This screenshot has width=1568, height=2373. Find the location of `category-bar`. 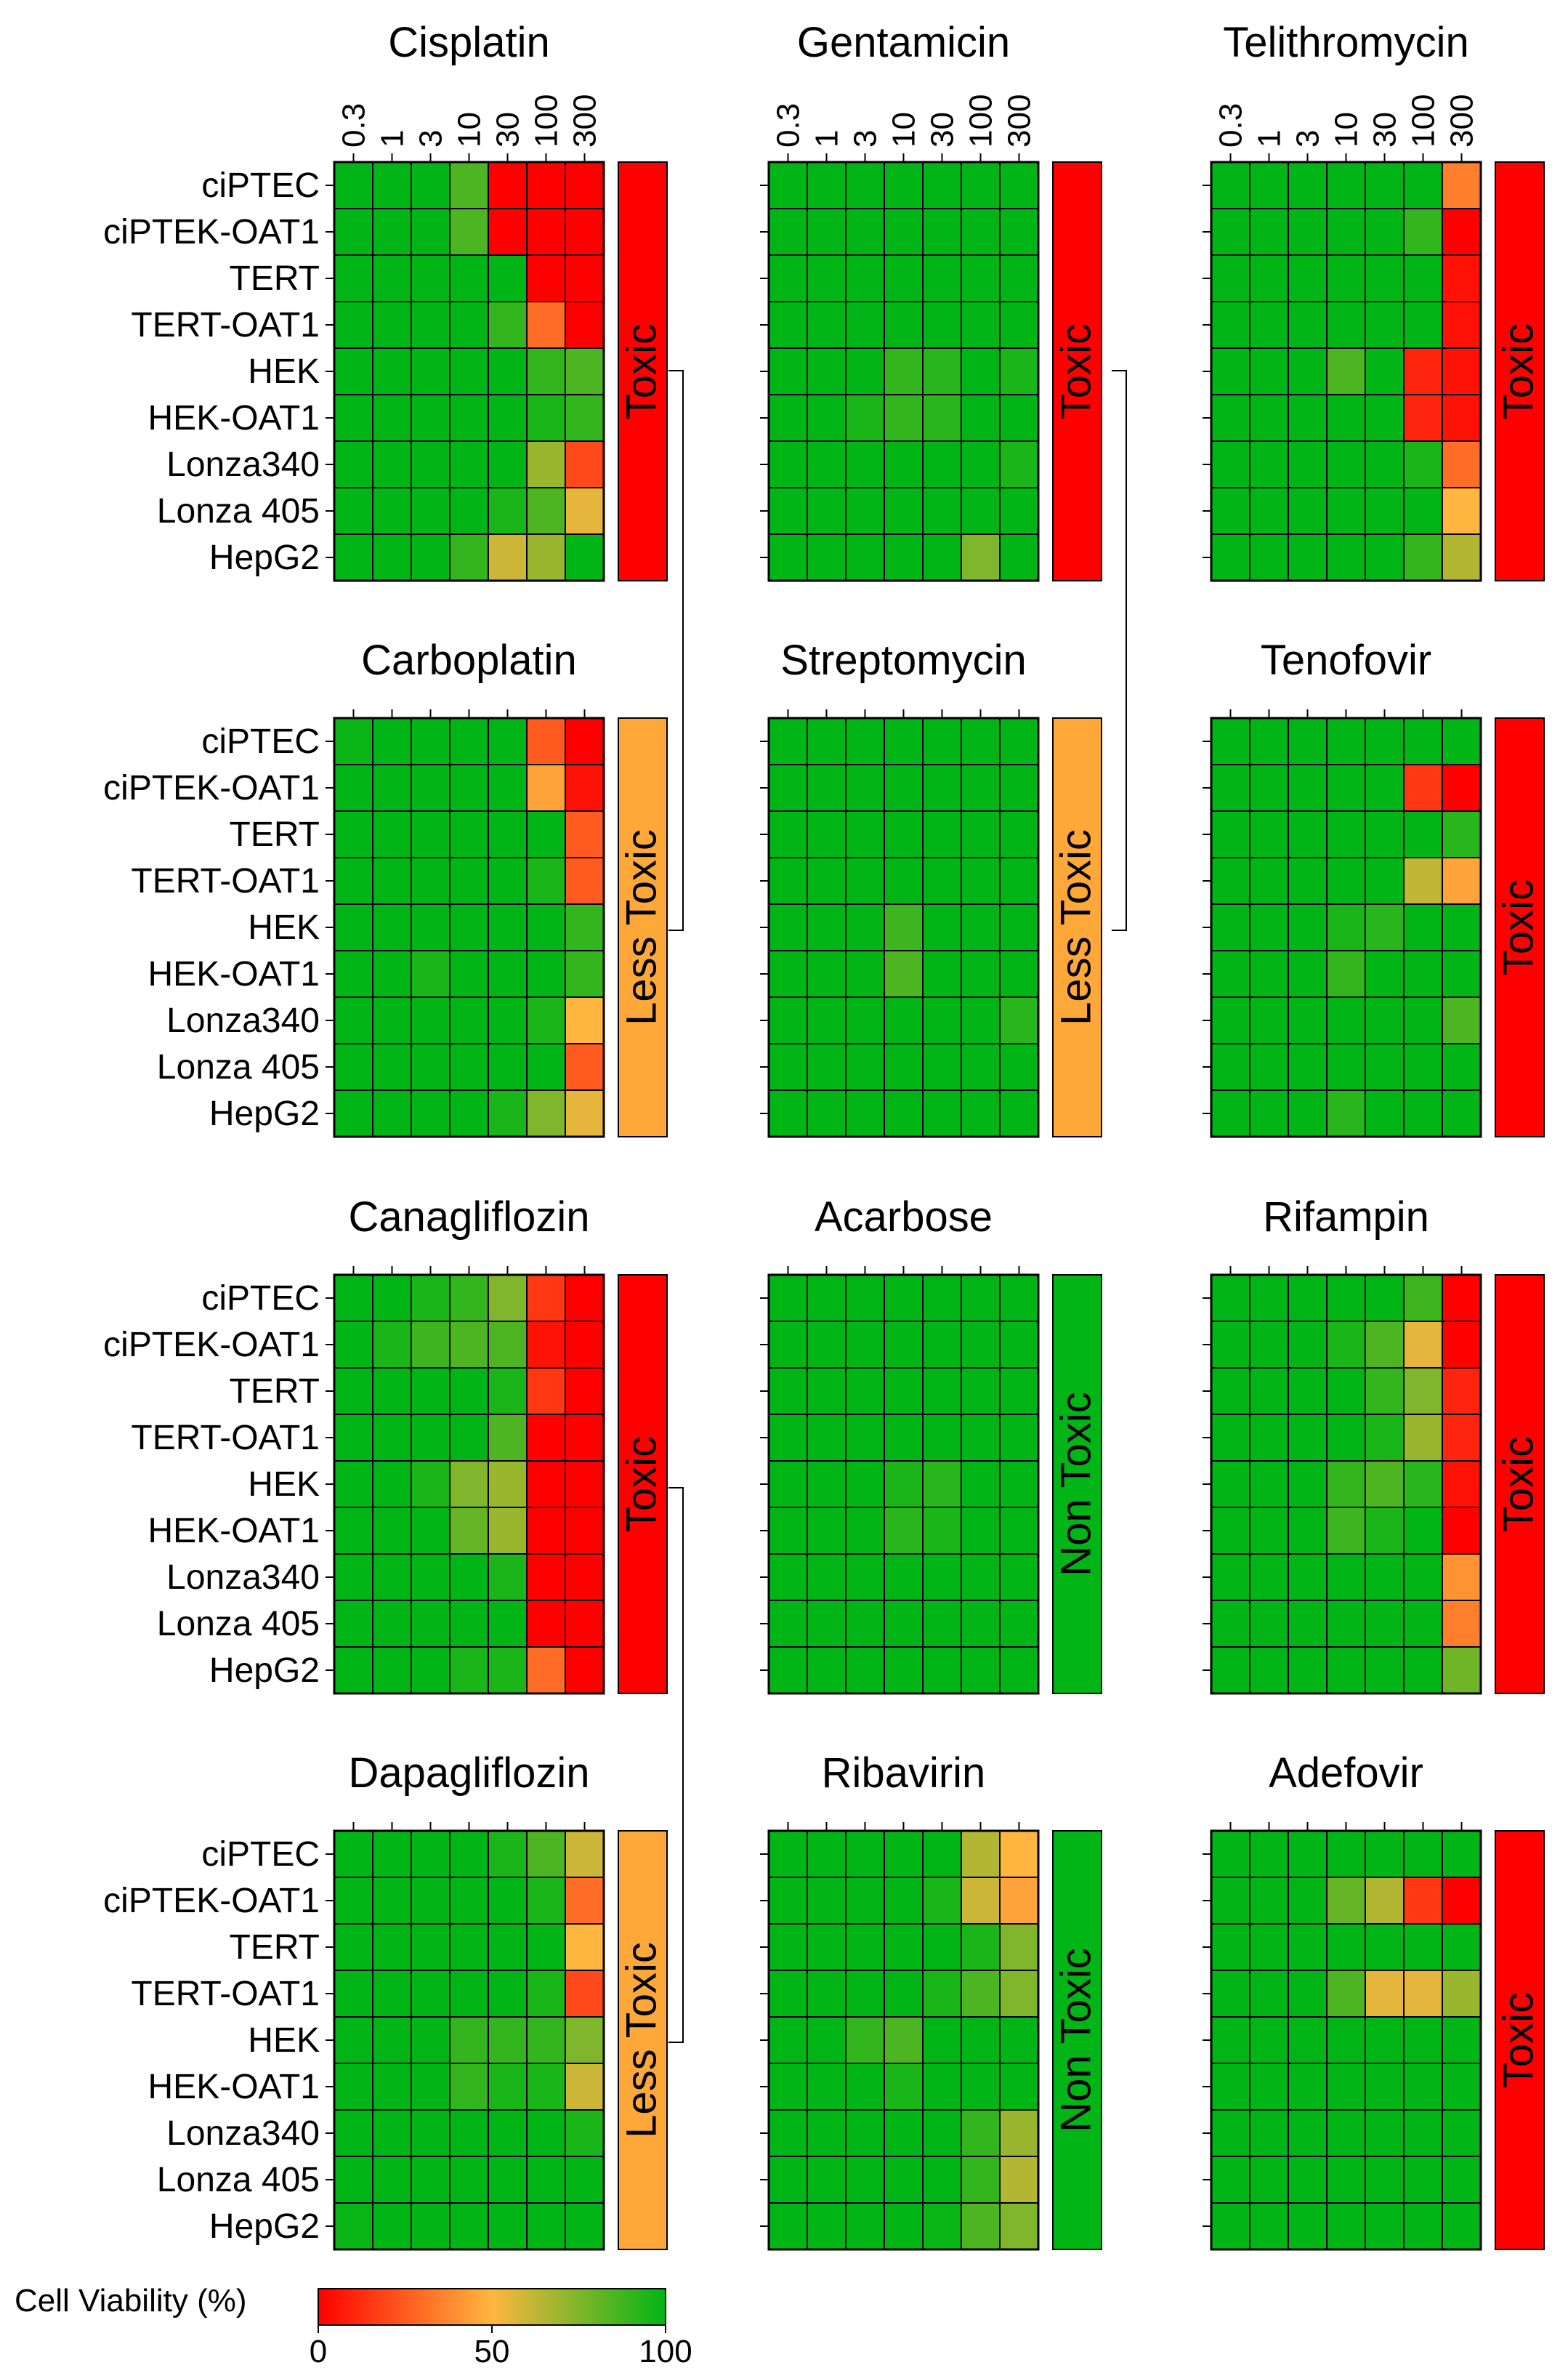

category-bar is located at coordinates (643, 371).